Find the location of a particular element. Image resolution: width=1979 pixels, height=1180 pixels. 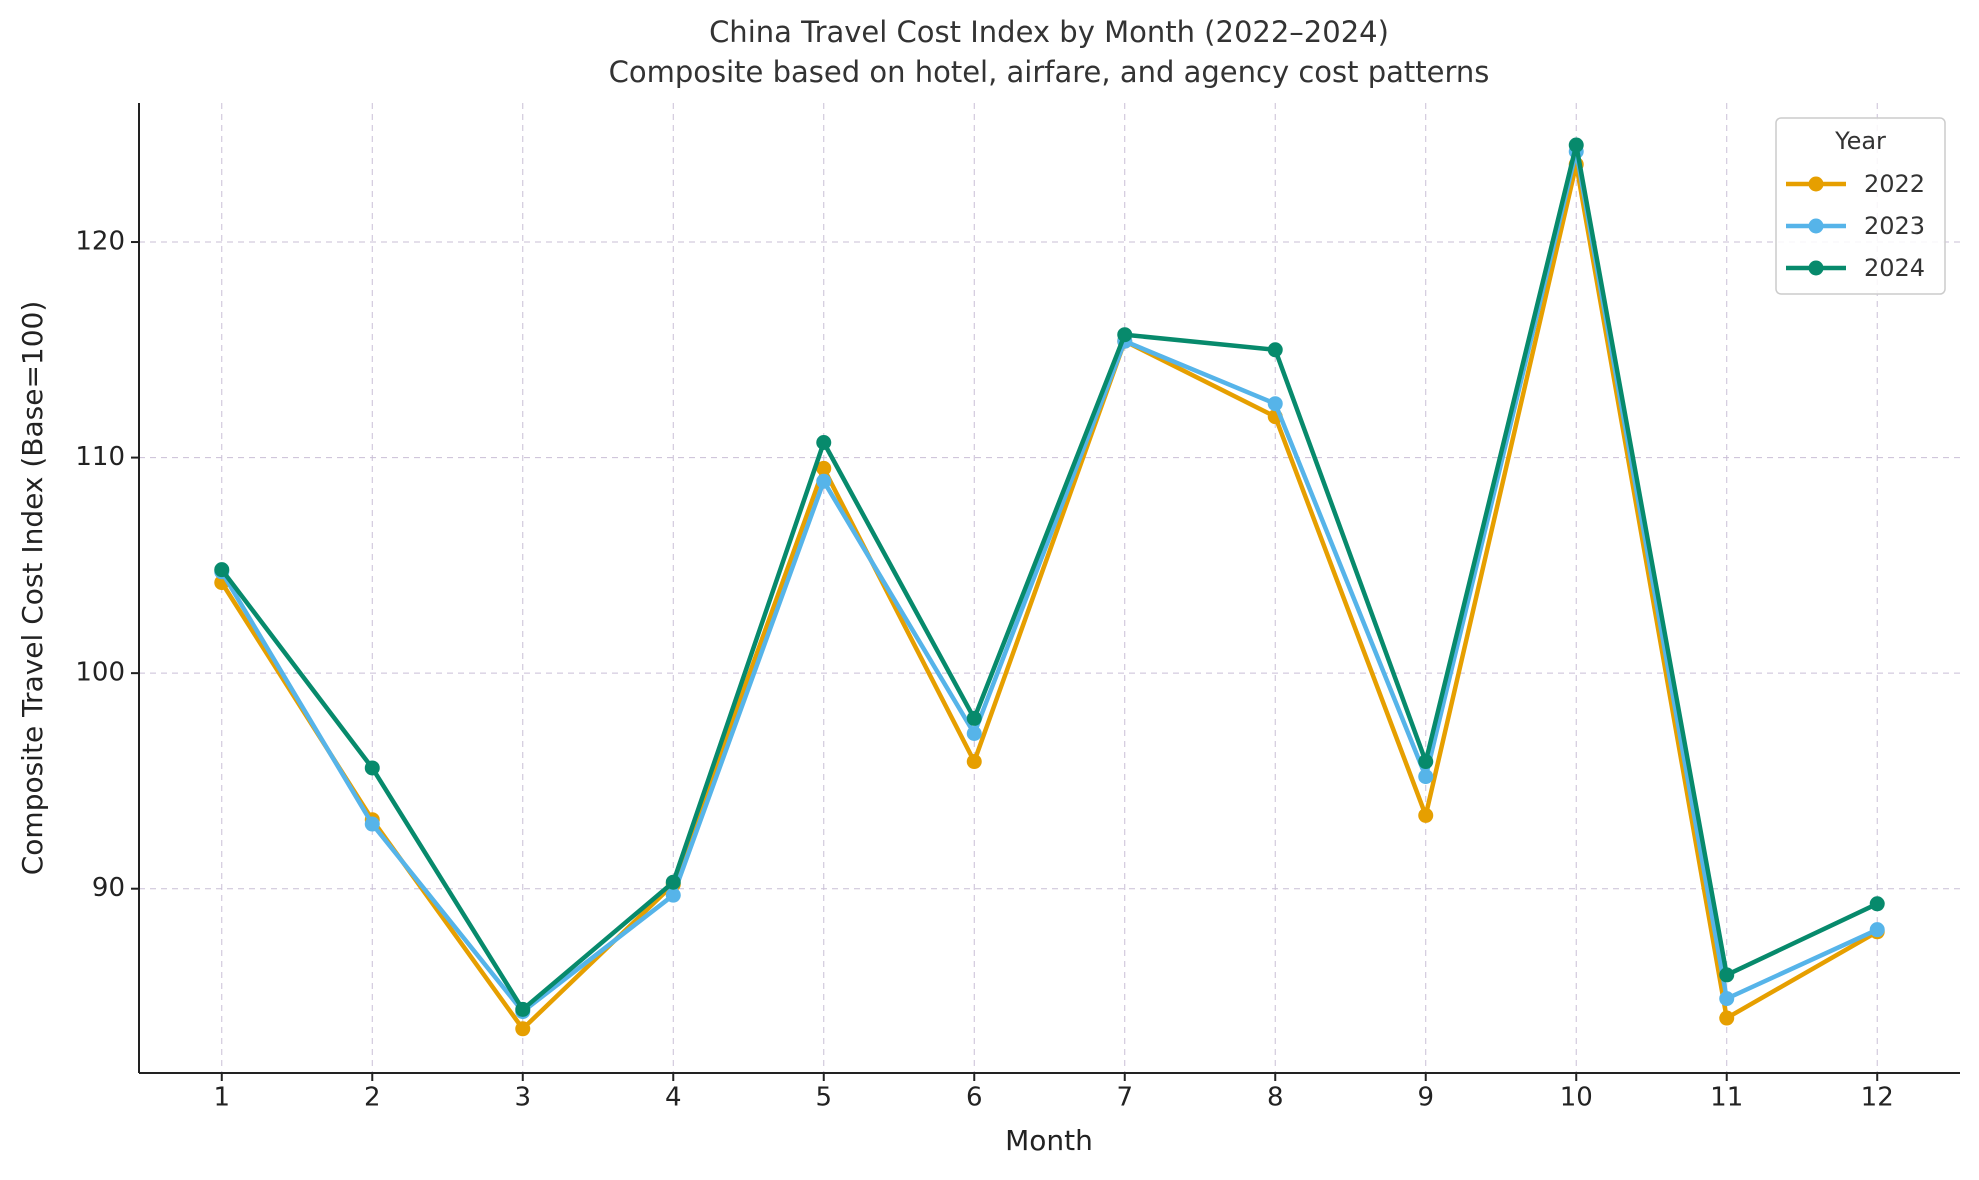

legend-label: 2023 is located at coordinates (1894, 226).